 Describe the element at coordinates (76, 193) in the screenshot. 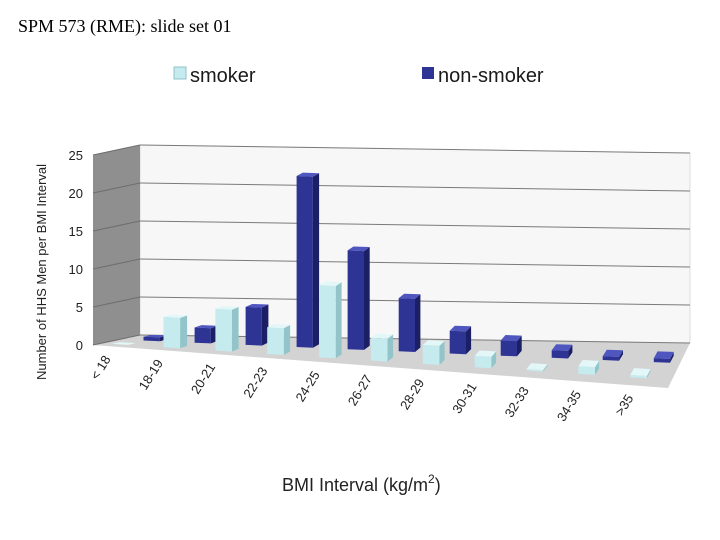

I see `y-tick-label: 20` at that location.